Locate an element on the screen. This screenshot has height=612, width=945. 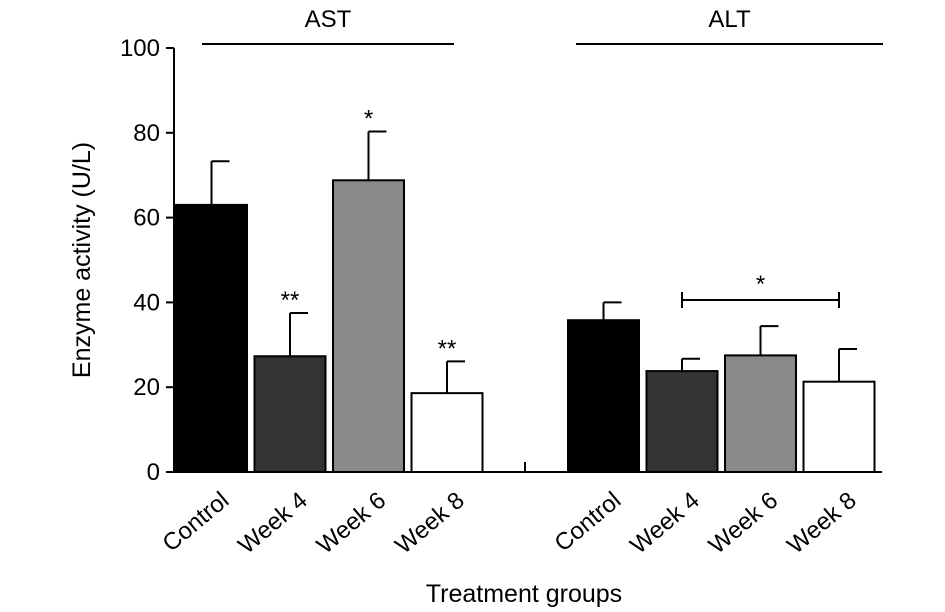
group-label: ALT is located at coordinates (729, 19).